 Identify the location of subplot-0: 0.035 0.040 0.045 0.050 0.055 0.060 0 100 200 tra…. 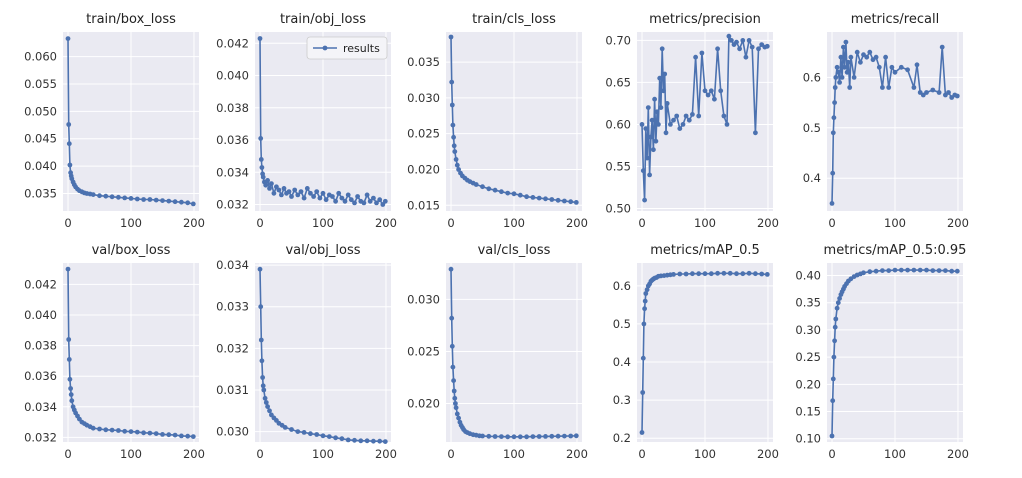
(114, 121).